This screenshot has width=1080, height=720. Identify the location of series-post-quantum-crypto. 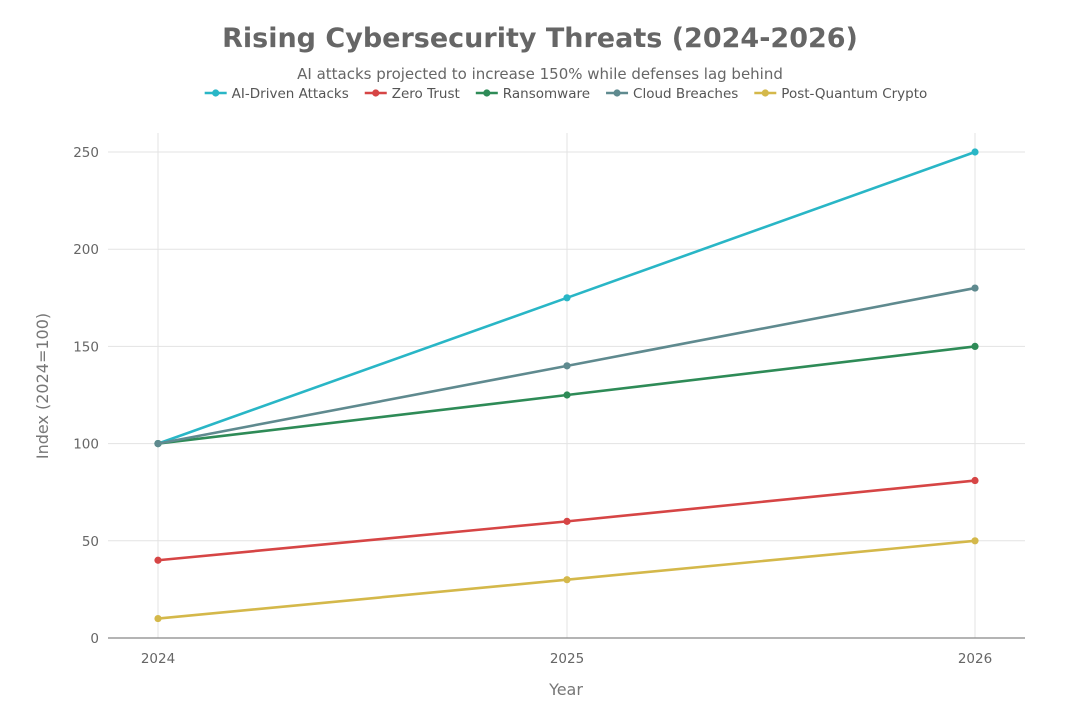
(566, 580).